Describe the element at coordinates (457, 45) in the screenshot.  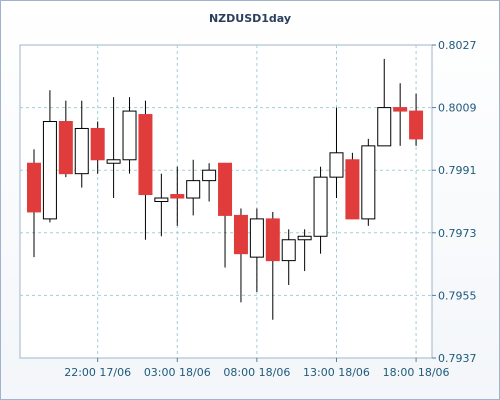
I see `y-tick-label: 0.8027` at that location.